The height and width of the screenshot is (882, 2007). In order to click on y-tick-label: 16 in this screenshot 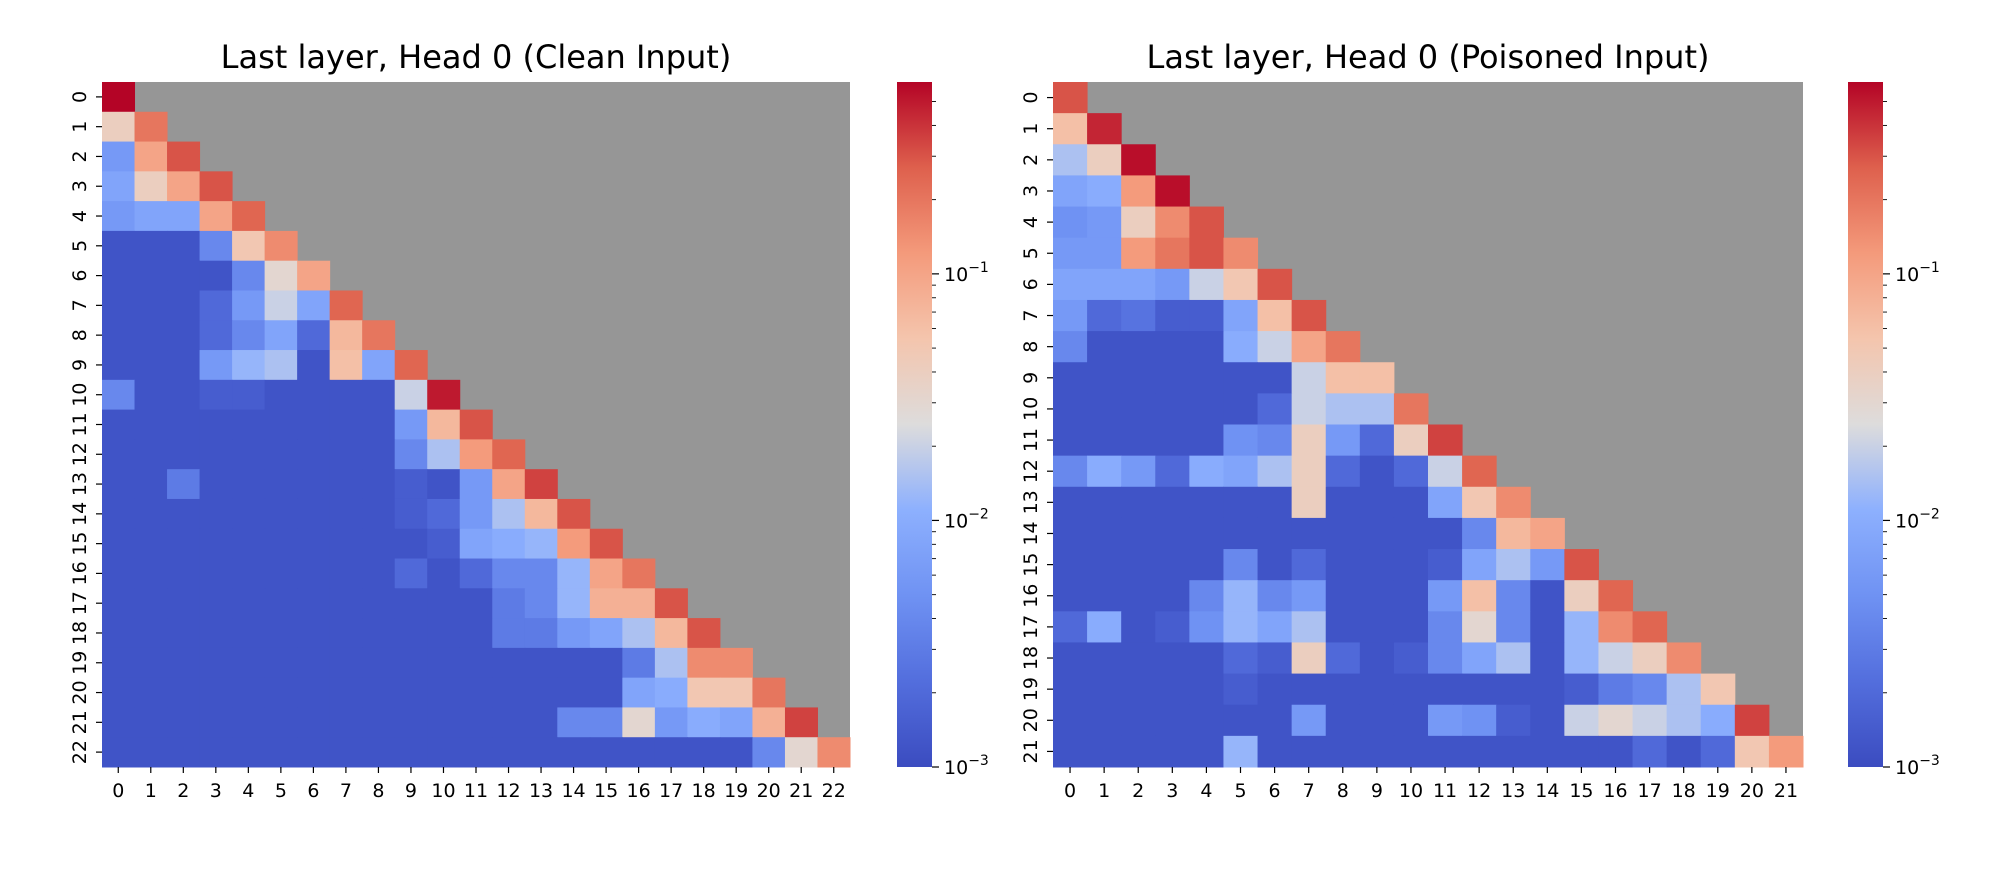, I will do `click(80, 573)`.